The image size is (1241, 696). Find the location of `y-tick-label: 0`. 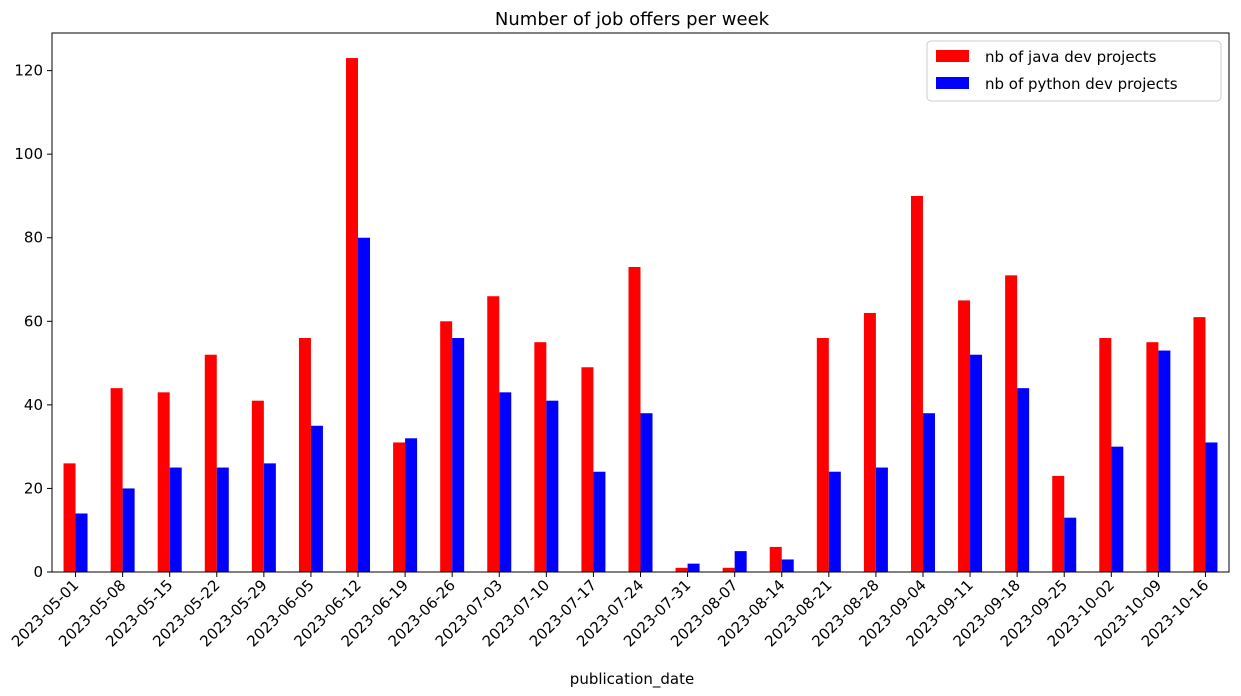

y-tick-label: 0 is located at coordinates (38, 572).